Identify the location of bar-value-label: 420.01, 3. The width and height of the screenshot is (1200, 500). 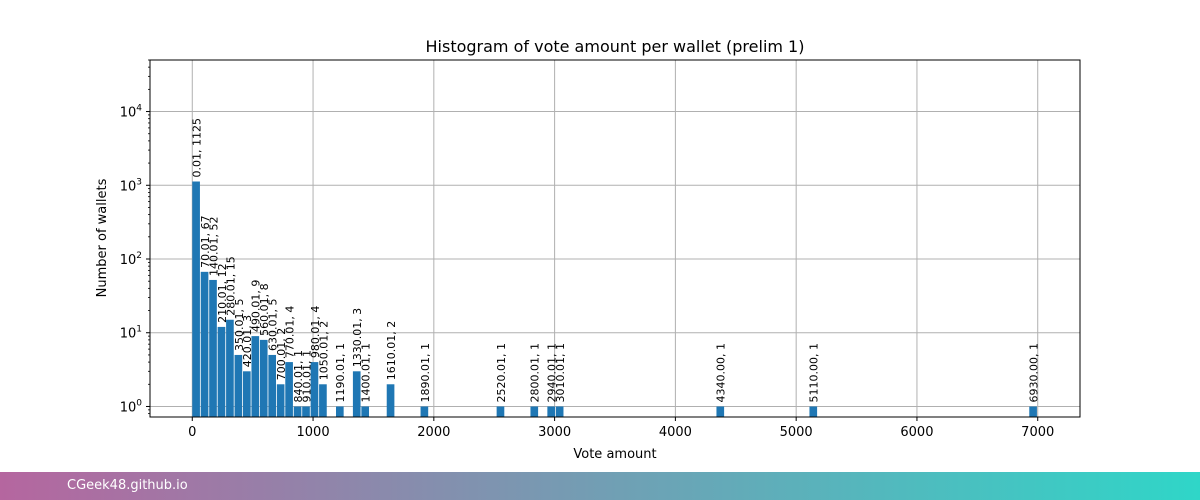
(247, 341).